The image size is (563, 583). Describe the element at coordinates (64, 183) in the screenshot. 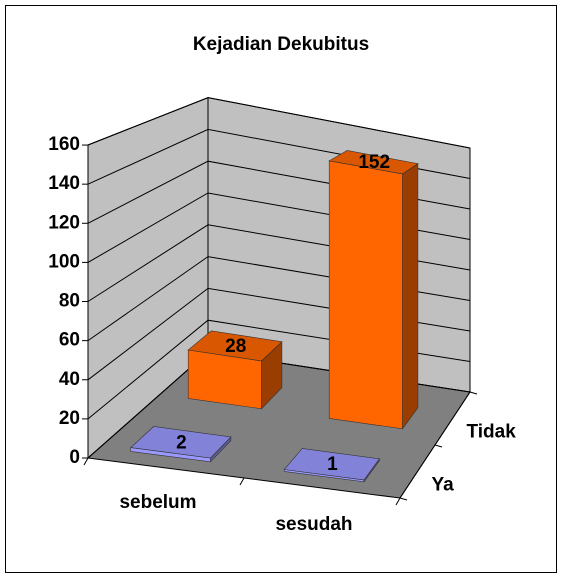

I see `y-tick-label: 140` at that location.